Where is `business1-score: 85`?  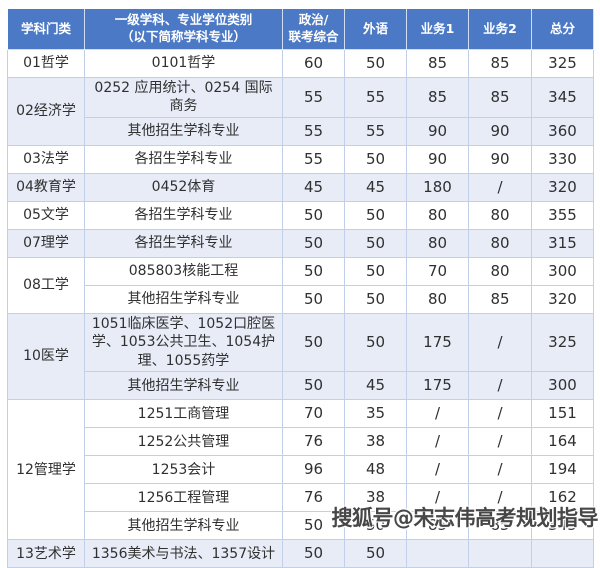
business1-score: 85 is located at coordinates (437, 97).